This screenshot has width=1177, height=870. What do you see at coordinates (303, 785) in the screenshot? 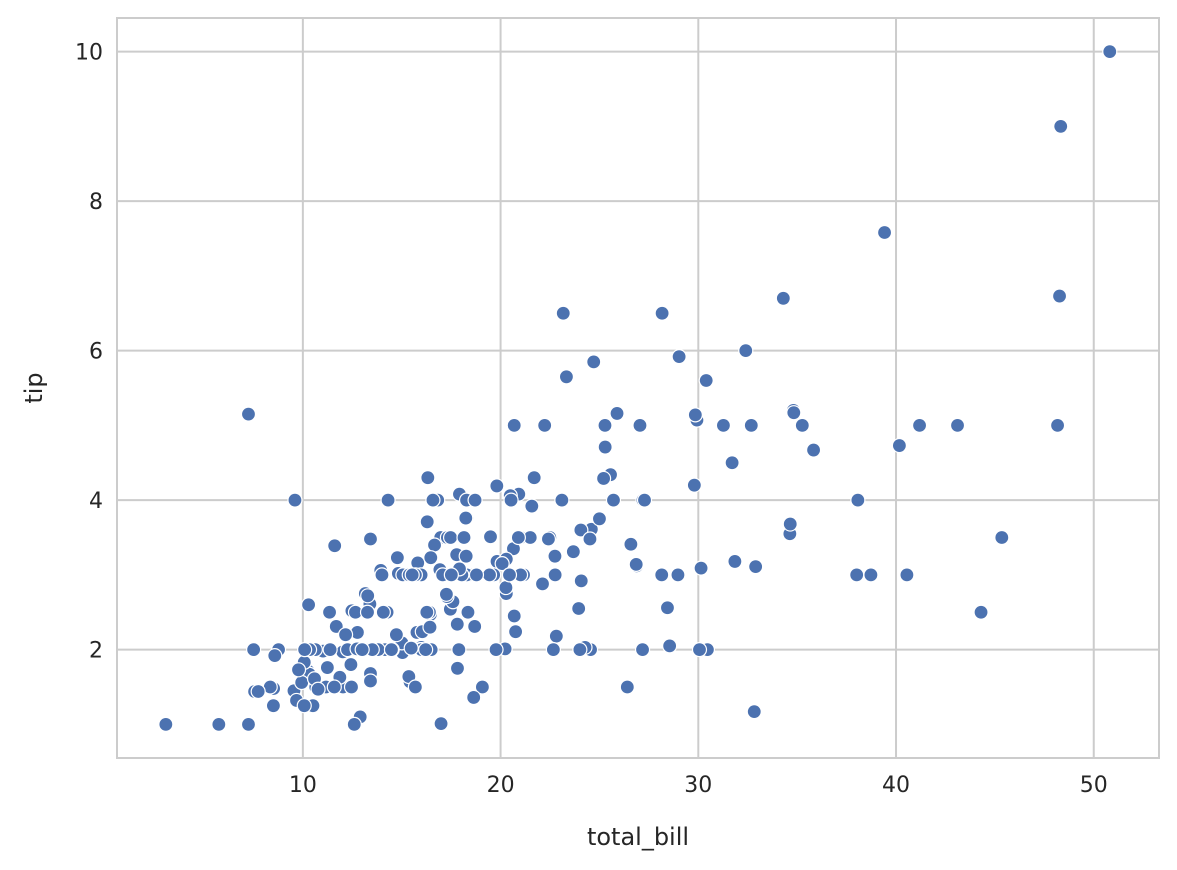
I see `x-tick-label: 10` at bounding box center [303, 785].